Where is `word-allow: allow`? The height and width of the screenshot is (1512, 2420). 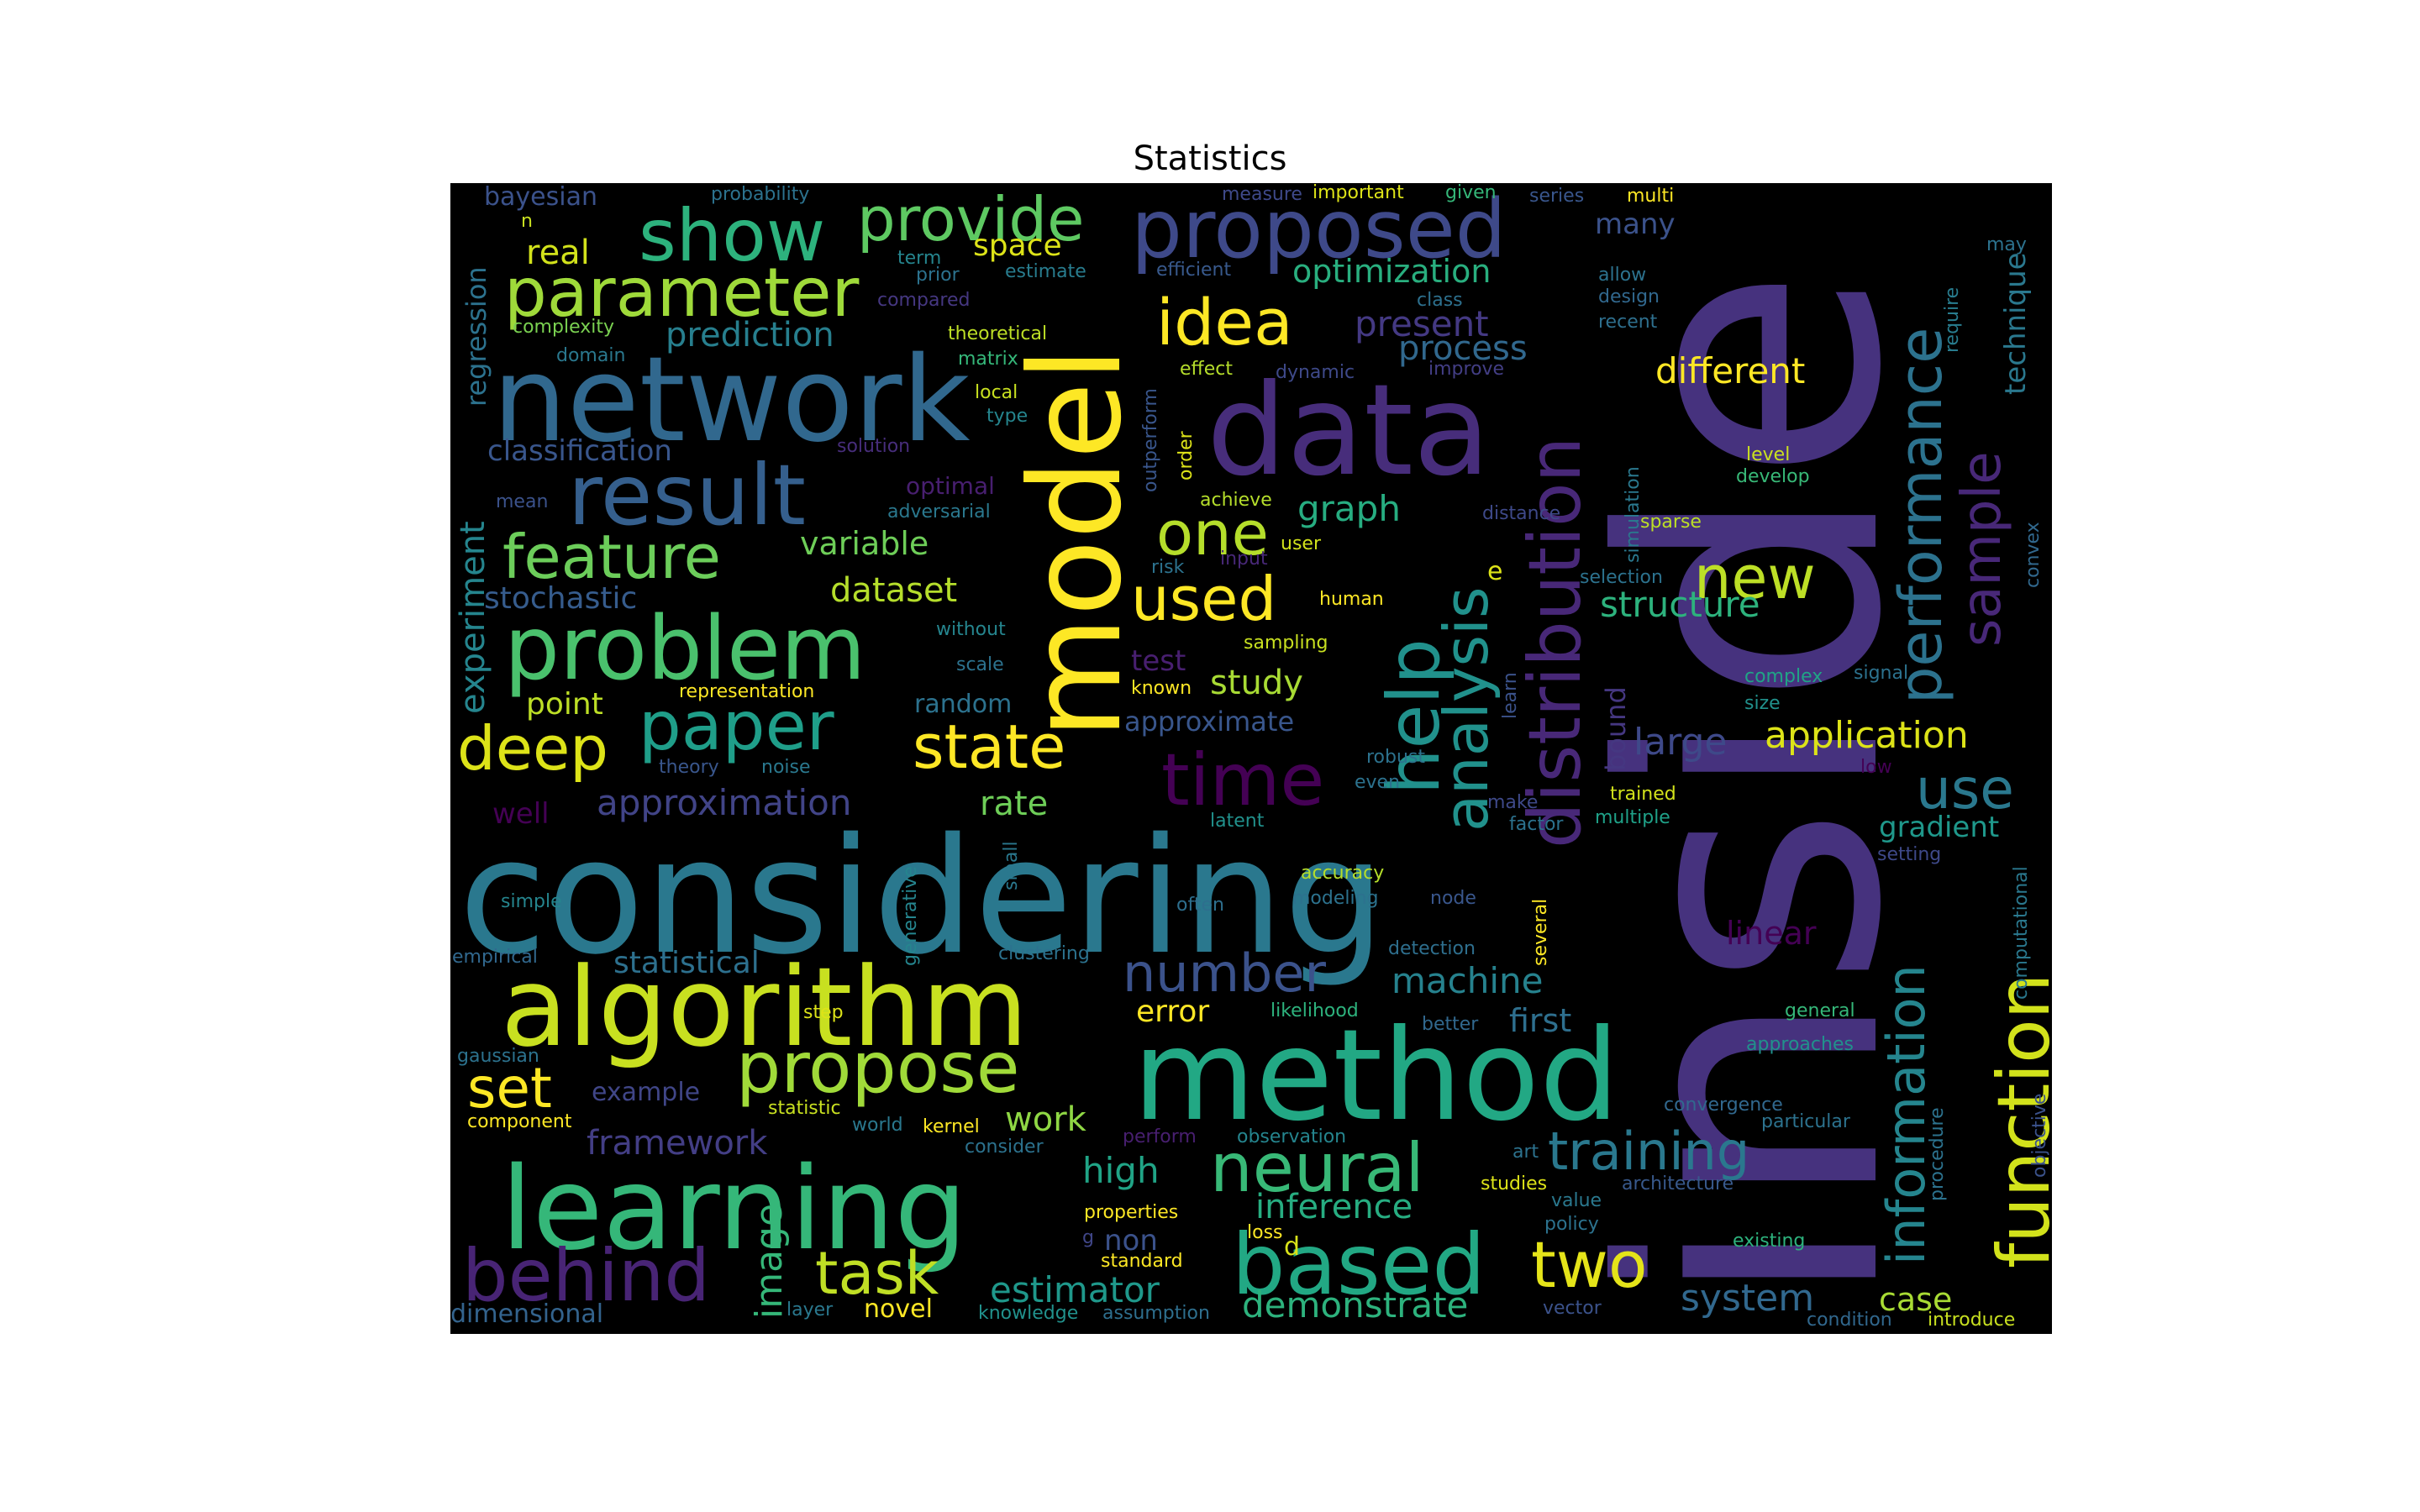 word-allow: allow is located at coordinates (1622, 275).